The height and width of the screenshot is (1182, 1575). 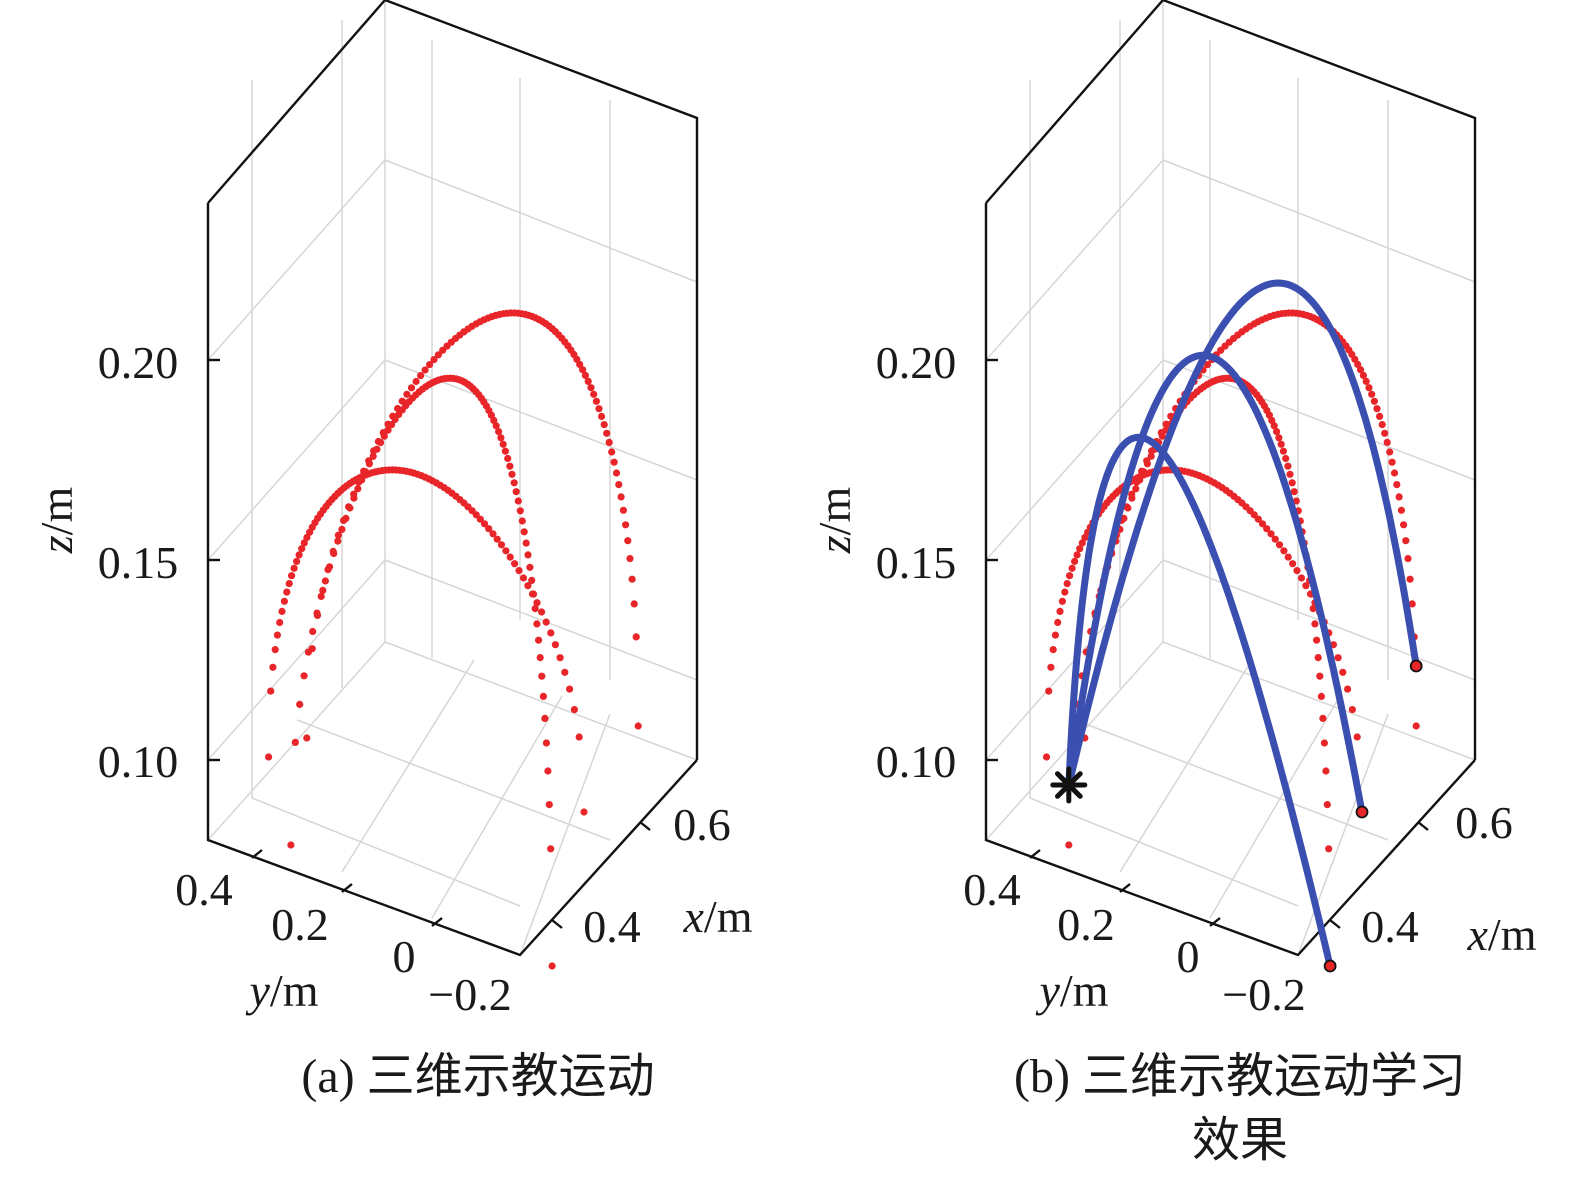 I want to click on panel-b-ylabel: y/m, so click(x=1072, y=990).